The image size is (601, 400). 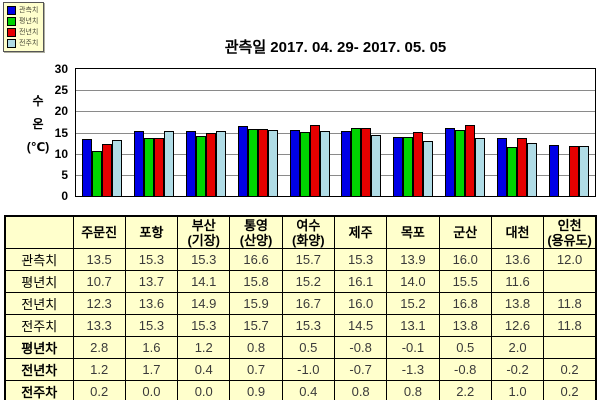 What do you see at coordinates (256, 369) in the screenshot?
I see `table-cell: 0.7` at bounding box center [256, 369].